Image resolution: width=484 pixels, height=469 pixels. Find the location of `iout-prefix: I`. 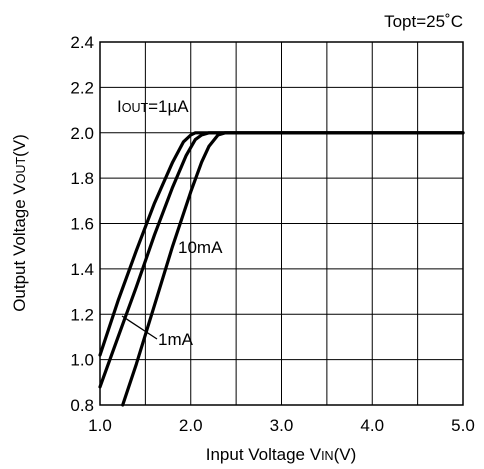

iout-prefix: I is located at coordinates (119, 106).